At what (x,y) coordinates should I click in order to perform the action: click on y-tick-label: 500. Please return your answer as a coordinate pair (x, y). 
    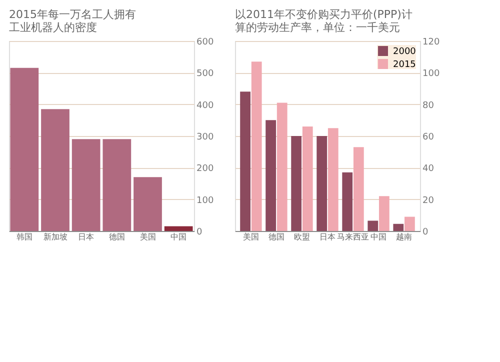
    Looking at the image, I should click on (205, 74).